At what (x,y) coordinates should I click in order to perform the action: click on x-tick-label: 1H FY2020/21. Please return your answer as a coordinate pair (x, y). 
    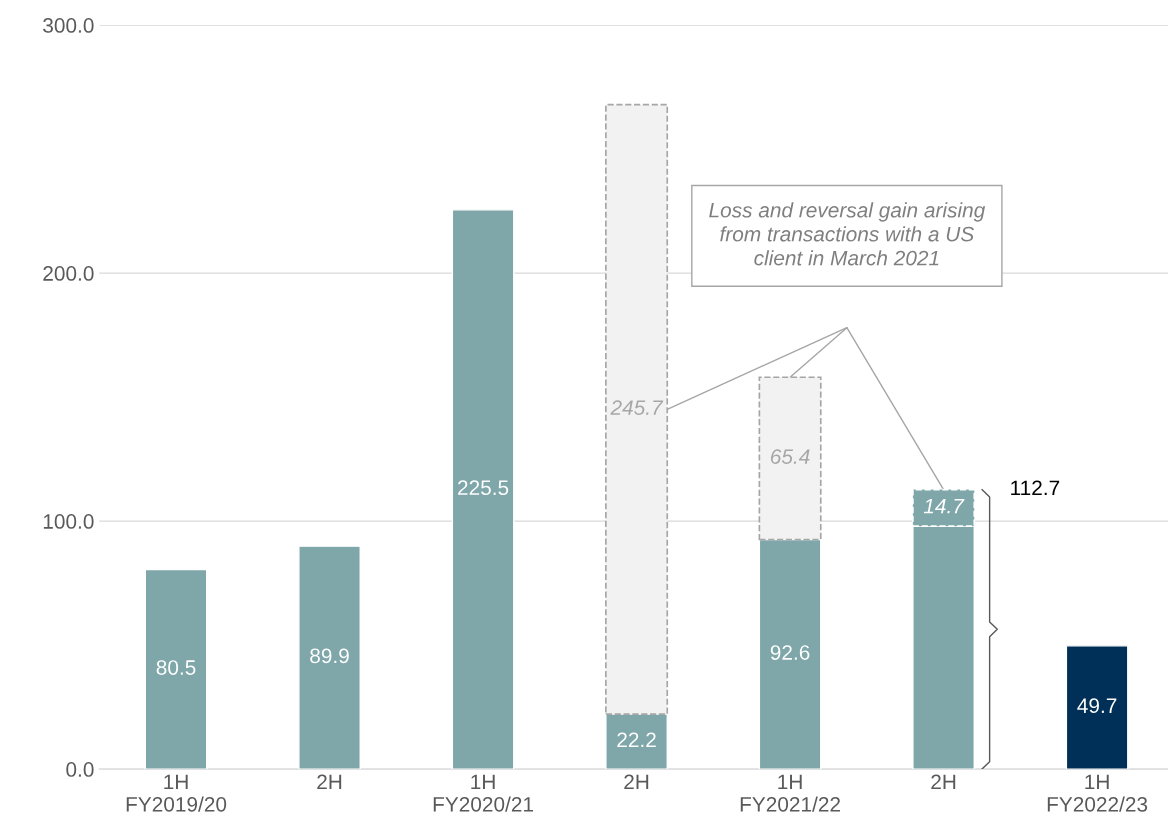
    Looking at the image, I should click on (483, 793).